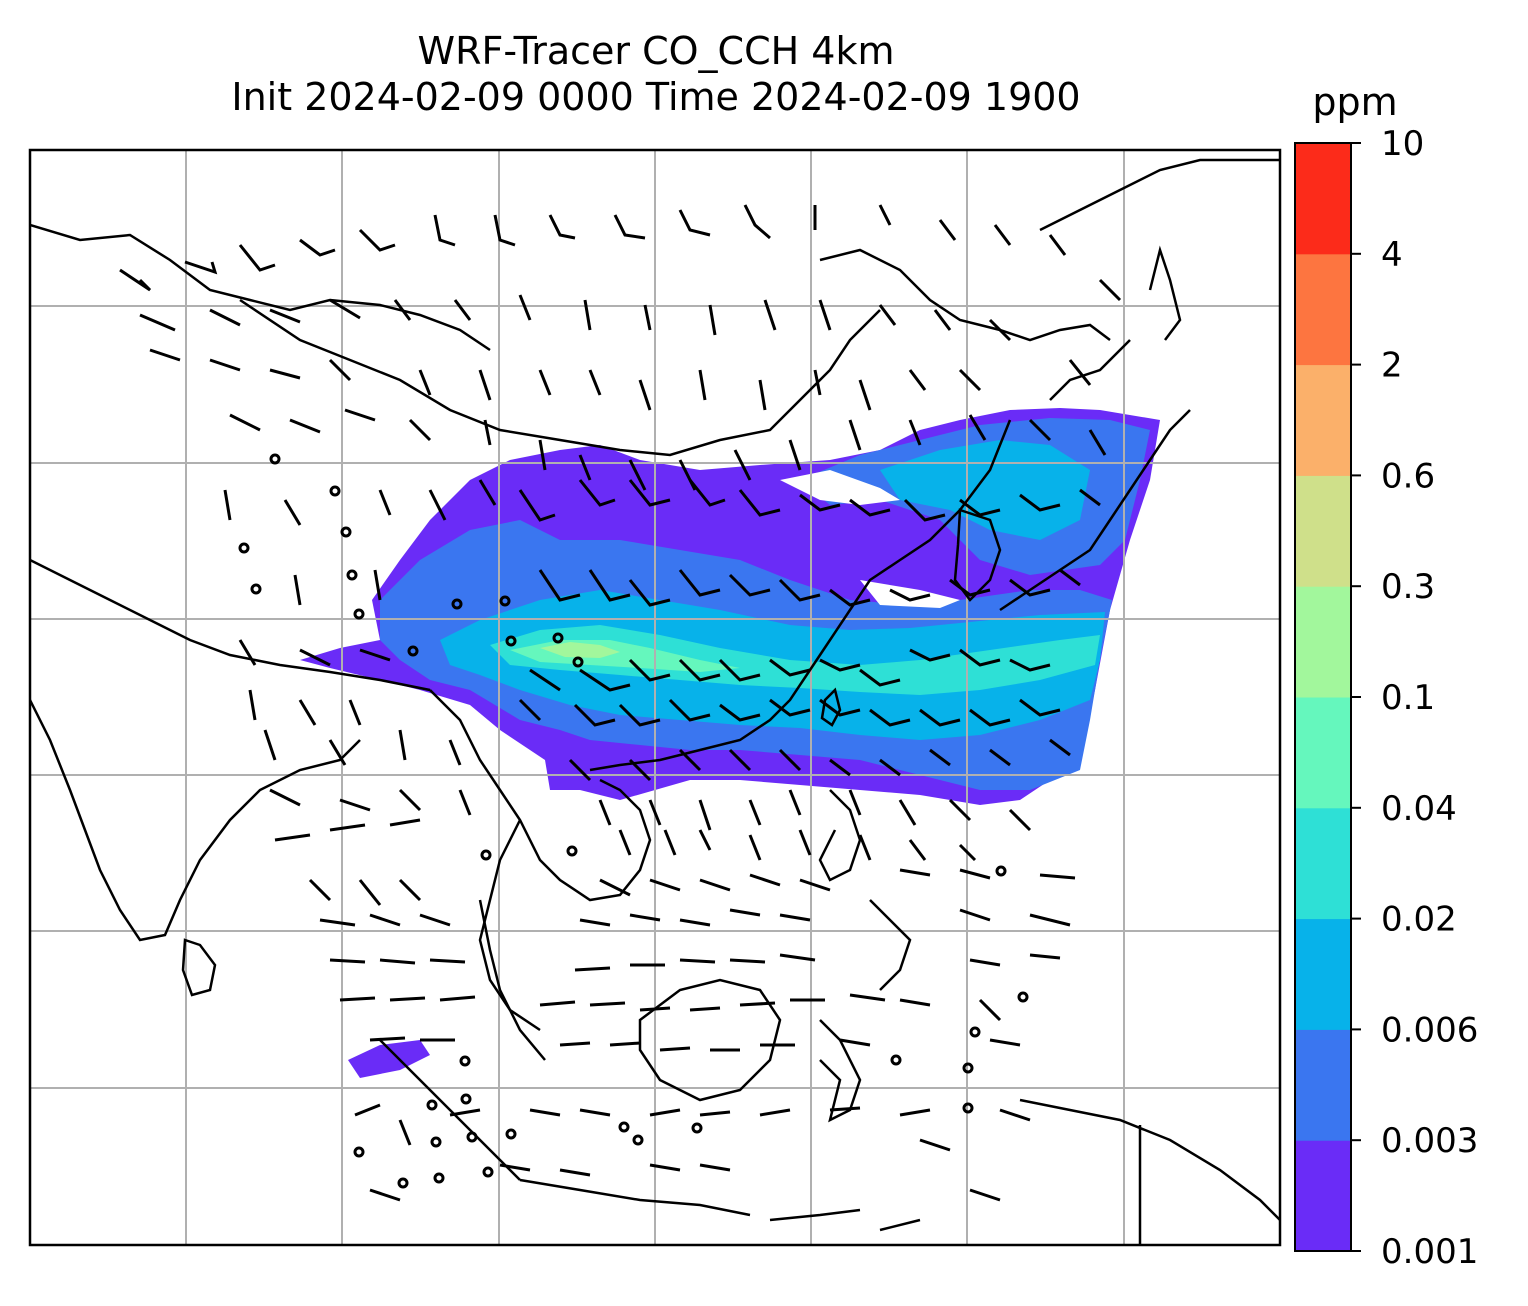 Image resolution: width=1528 pixels, height=1306 pixels. Describe the element at coordinates (985, 490) in the screenshot. I see `plume-band-0006-north` at that location.